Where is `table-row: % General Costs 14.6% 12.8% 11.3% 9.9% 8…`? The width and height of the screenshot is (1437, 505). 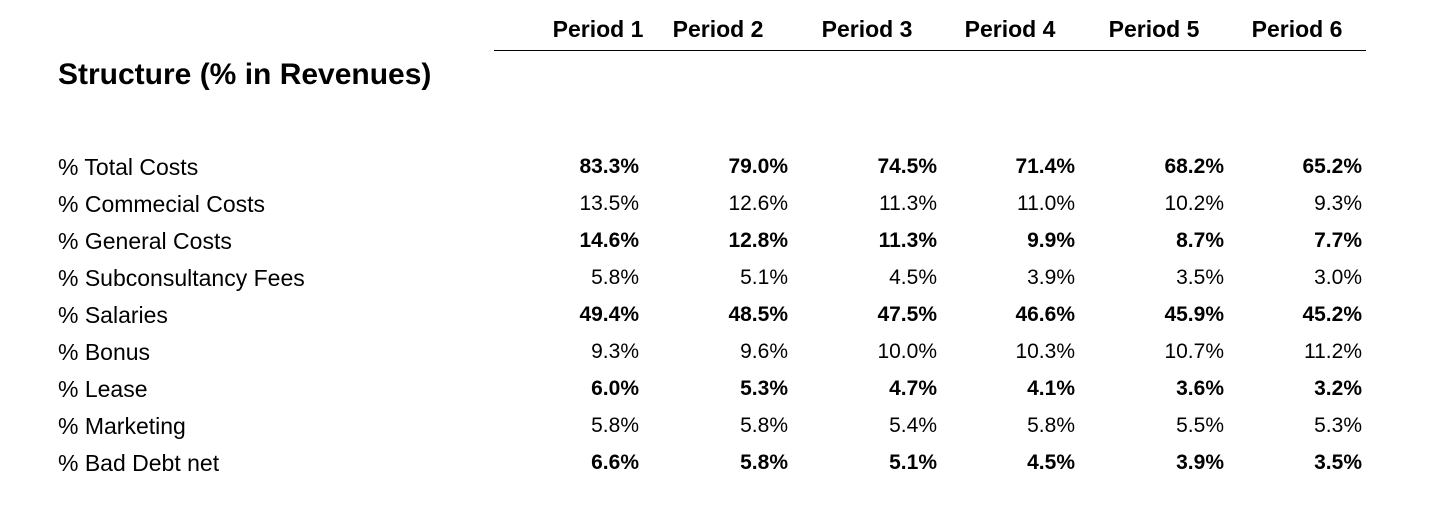 table-row: % General Costs 14.6% 12.8% 11.3% 9.9% 8… is located at coordinates (718, 246).